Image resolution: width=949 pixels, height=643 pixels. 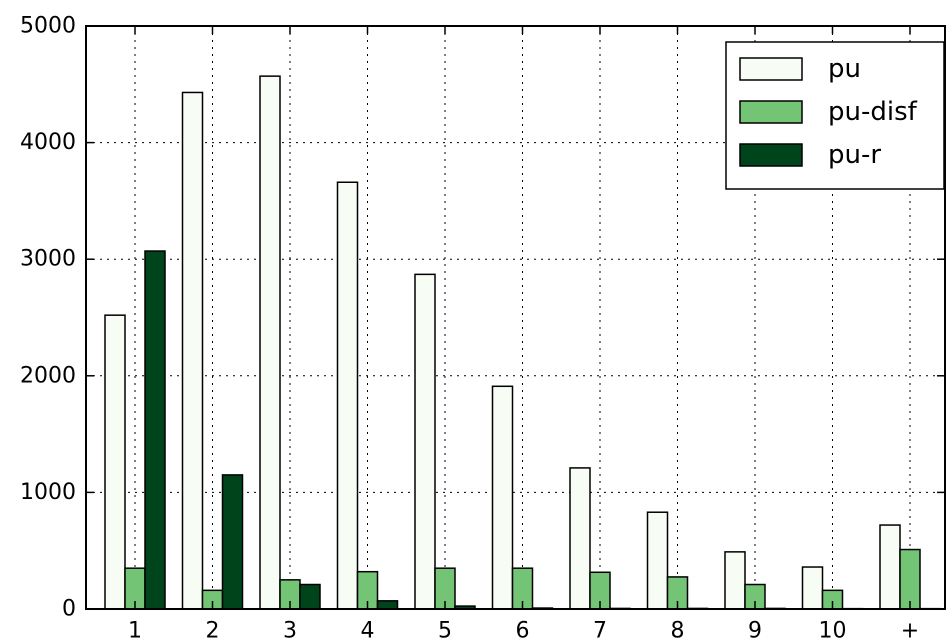 I want to click on x-tick-label: 9, so click(x=755, y=631).